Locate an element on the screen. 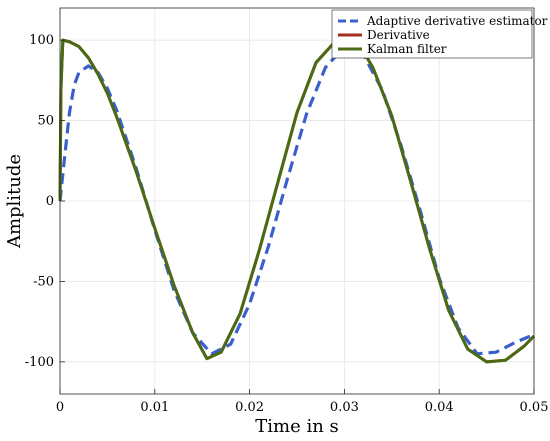 The width and height of the screenshot is (550, 441). legend-label-2: Kalman filter is located at coordinates (407, 49).